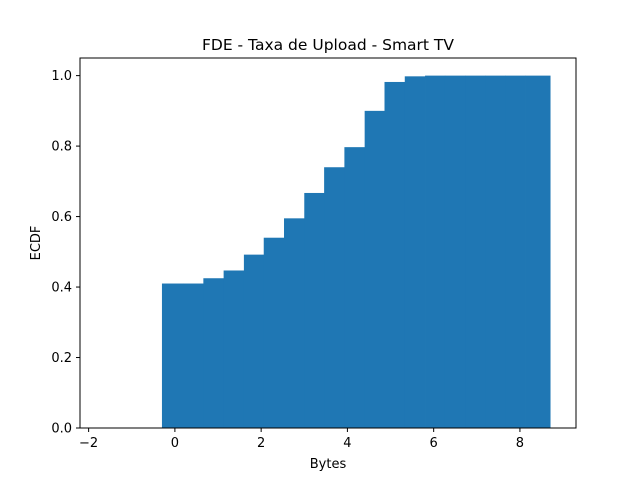 Image resolution: width=640 pixels, height=480 pixels. Describe the element at coordinates (61, 217) in the screenshot. I see `y-tick-label-3: 0.6` at that location.